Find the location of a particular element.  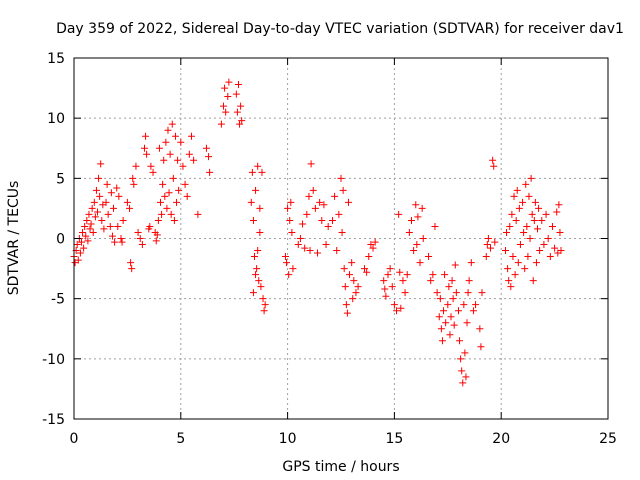

x-tick-label: 15 is located at coordinates (394, 439).